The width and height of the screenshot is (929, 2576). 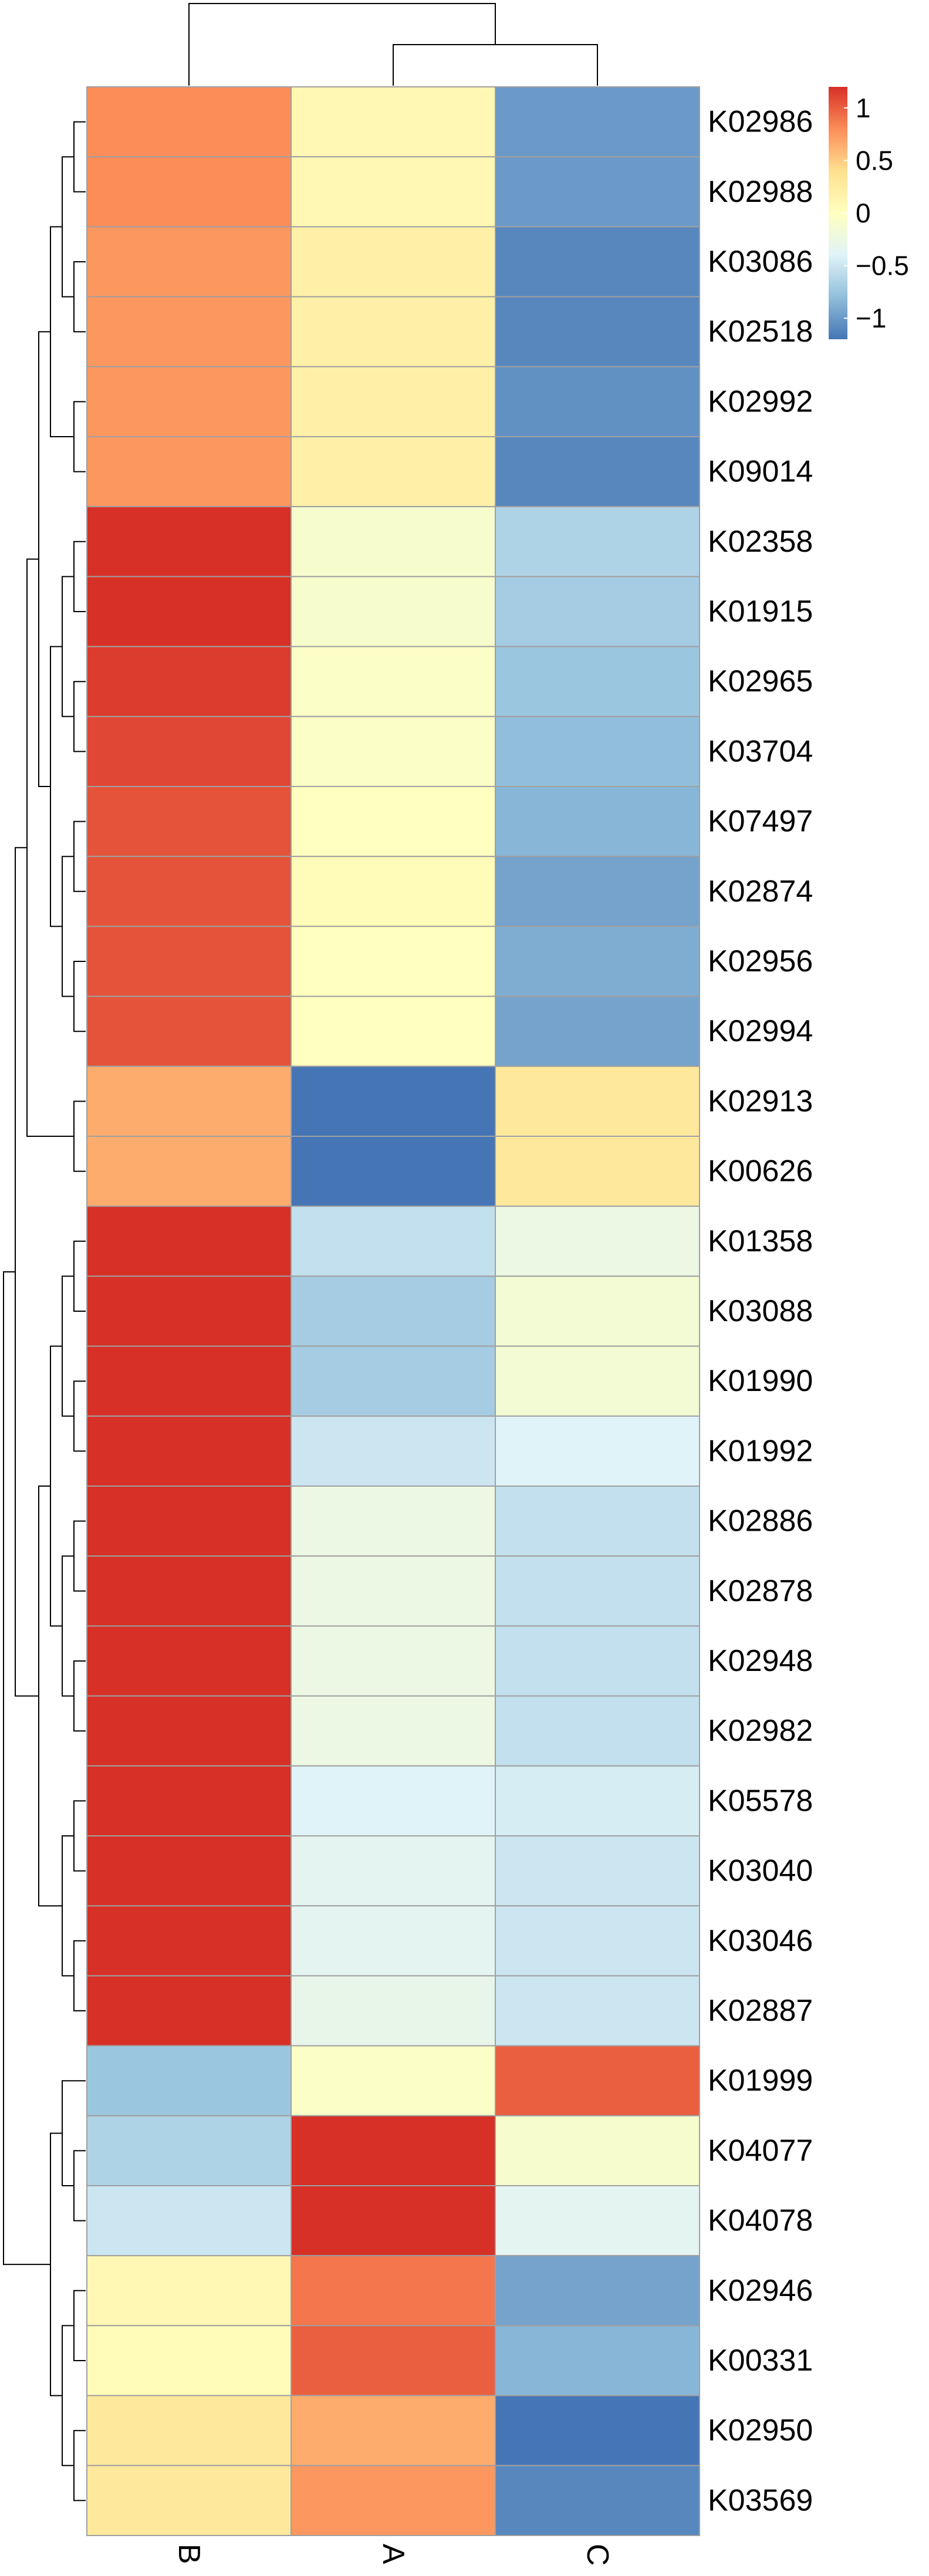 I want to click on heatmap-cell-K00626-A, so click(x=393, y=1171).